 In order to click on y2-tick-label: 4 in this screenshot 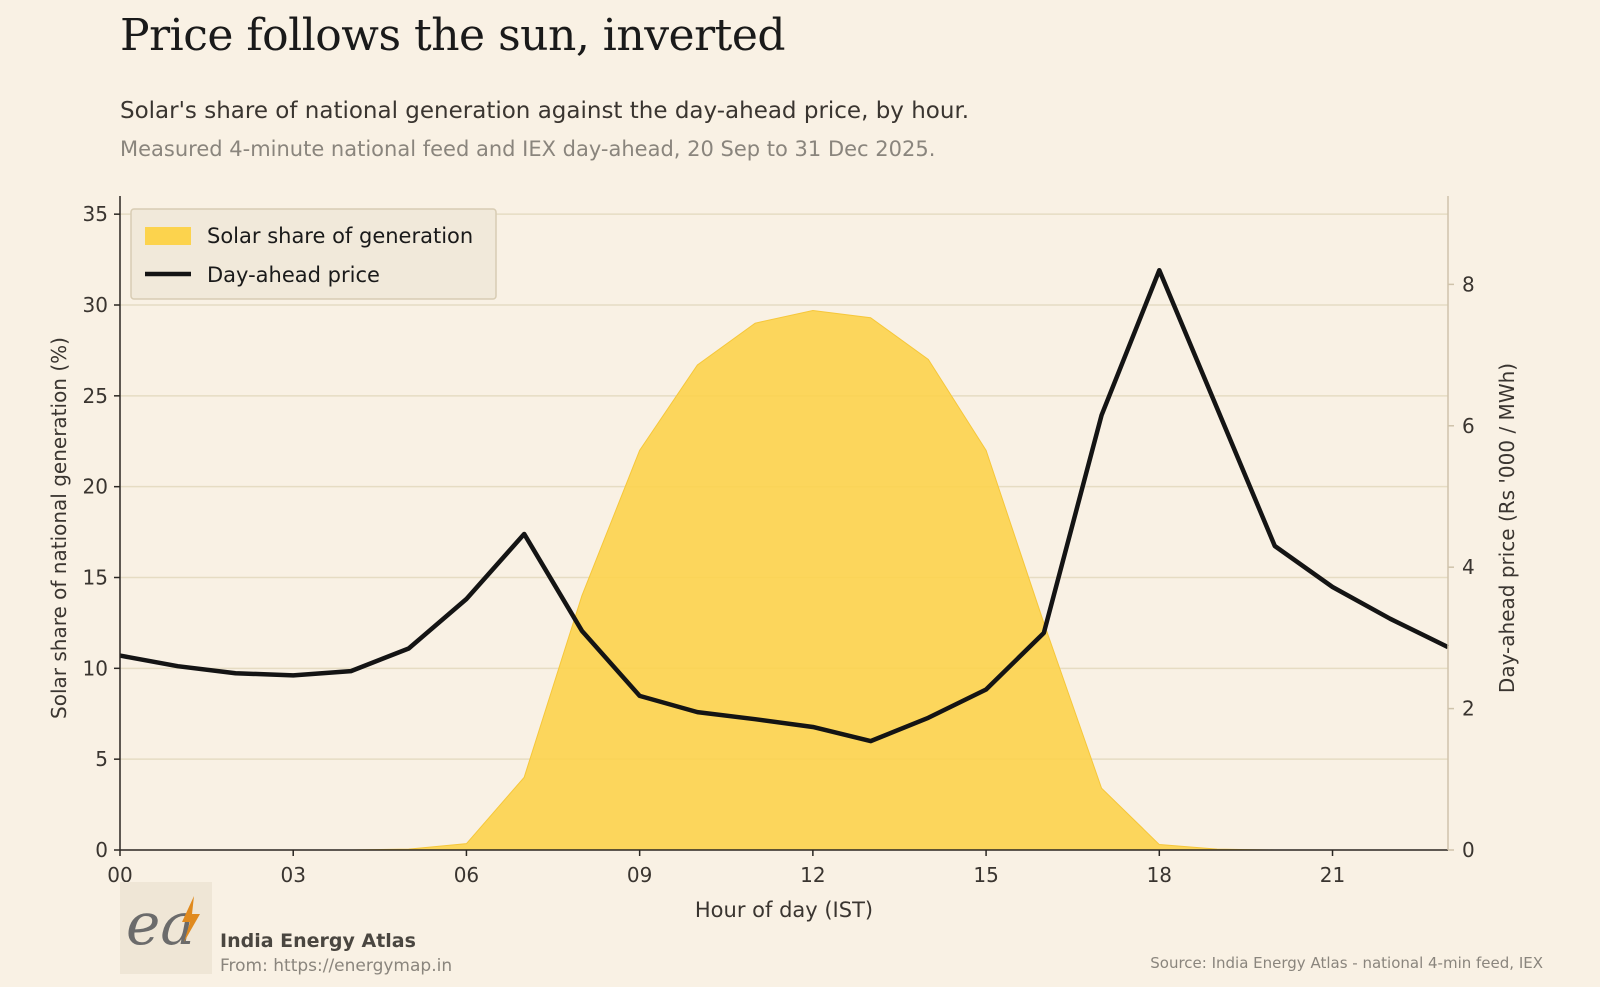, I will do `click(1468, 567)`.